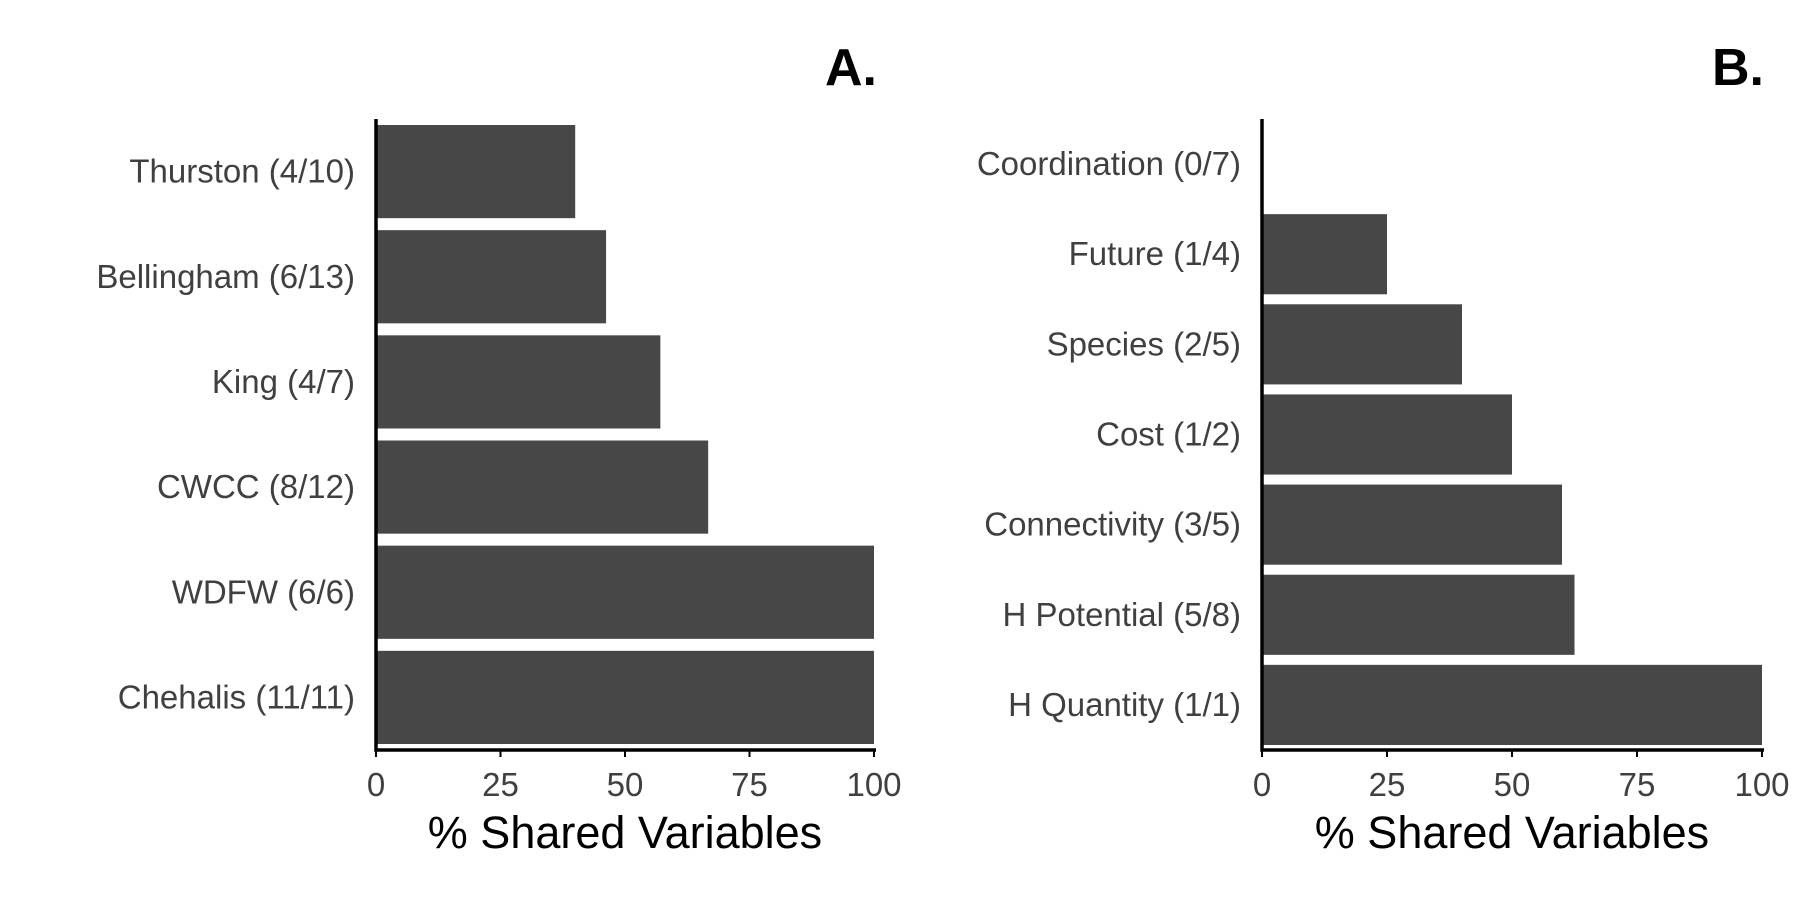 The width and height of the screenshot is (1800, 905). Describe the element at coordinates (1109, 163) in the screenshot. I see `category-label: Coordination (0/7)` at that location.